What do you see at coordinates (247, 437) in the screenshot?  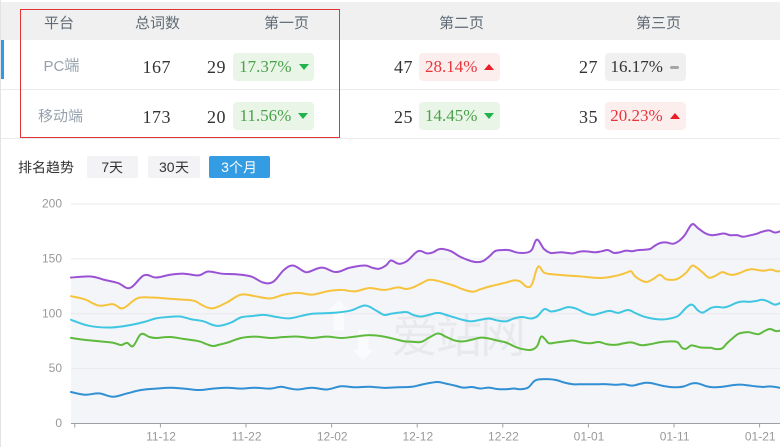 I see `svg-text: 11-22` at bounding box center [247, 437].